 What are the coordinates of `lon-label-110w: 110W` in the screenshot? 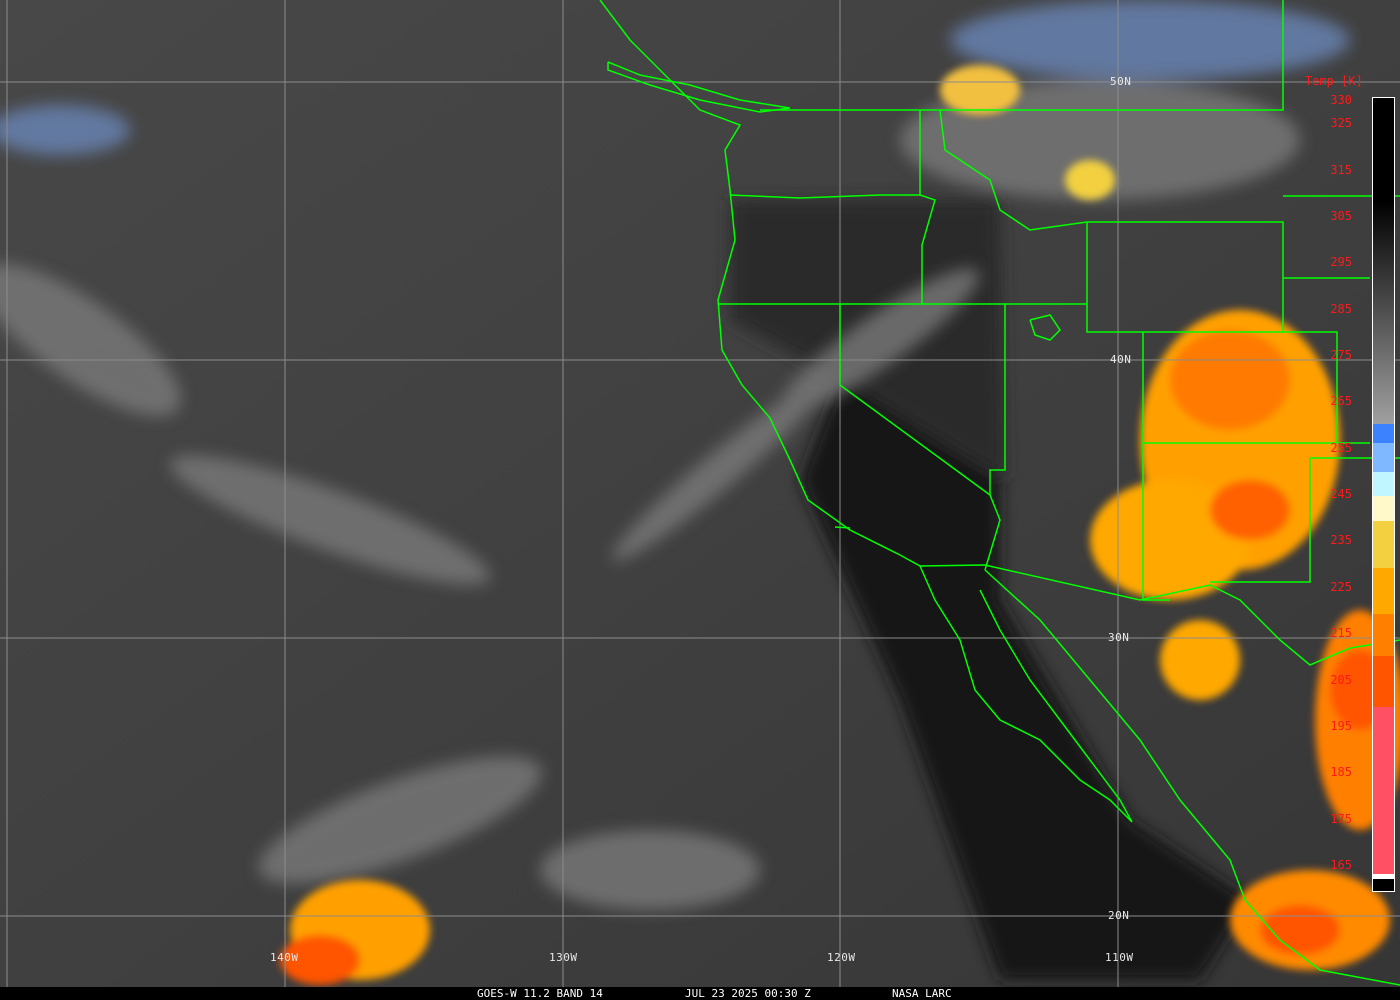 It's located at (1119, 957).